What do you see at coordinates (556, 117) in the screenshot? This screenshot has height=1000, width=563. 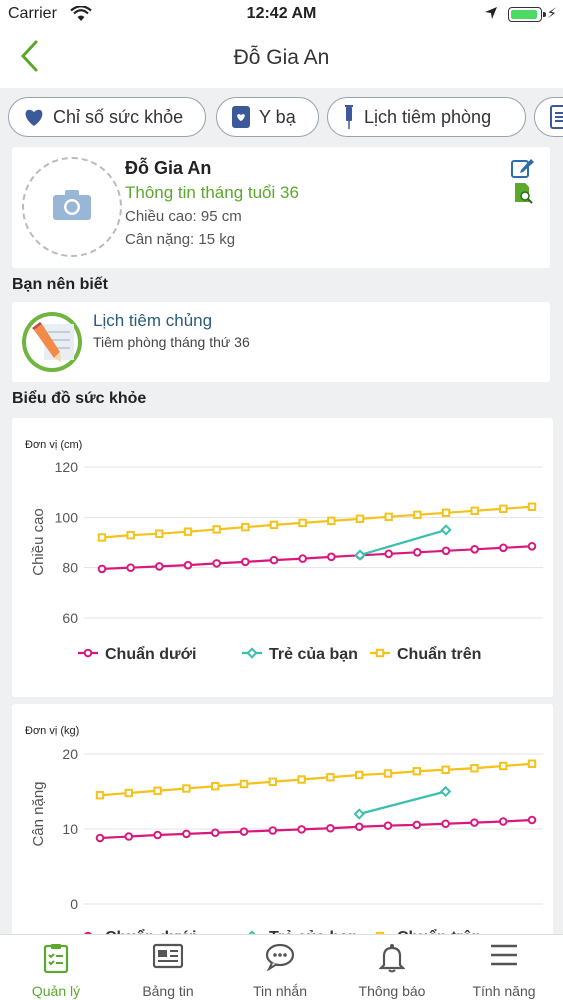 I see `document-icon` at bounding box center [556, 117].